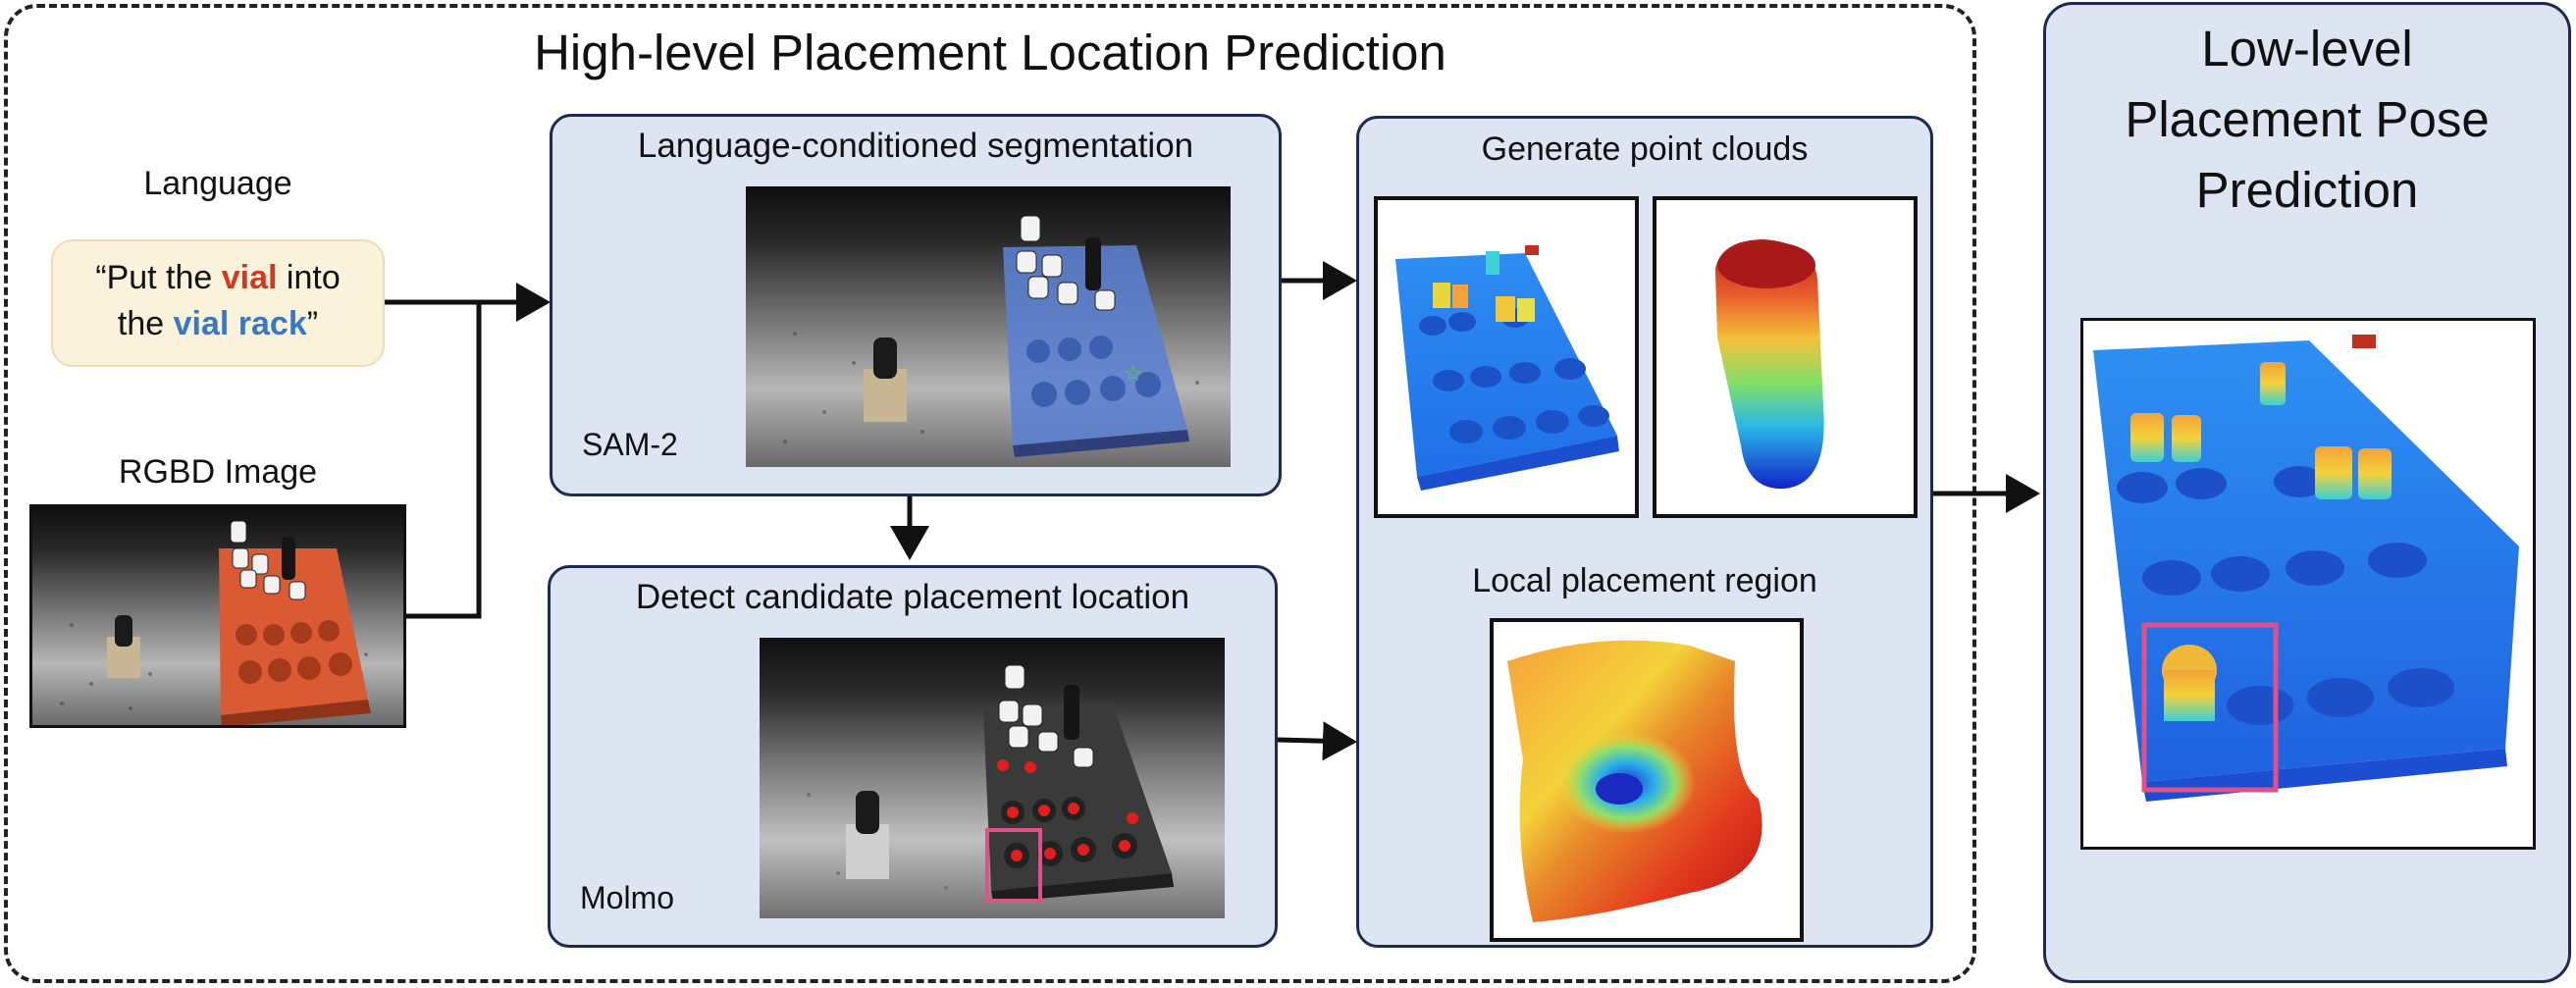  I want to click on low-level-title-line-1: Low-level, so click(2307, 49).